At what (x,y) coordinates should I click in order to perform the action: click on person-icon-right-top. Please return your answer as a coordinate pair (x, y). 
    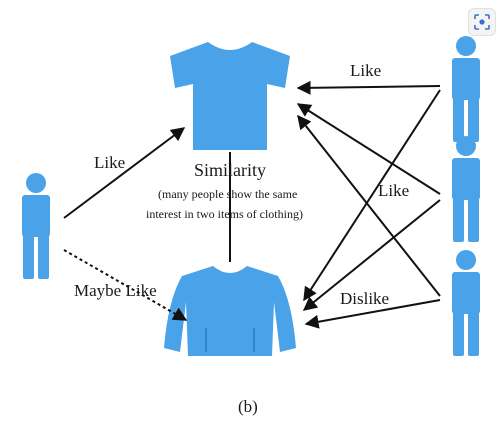
    Looking at the image, I should click on (466, 89).